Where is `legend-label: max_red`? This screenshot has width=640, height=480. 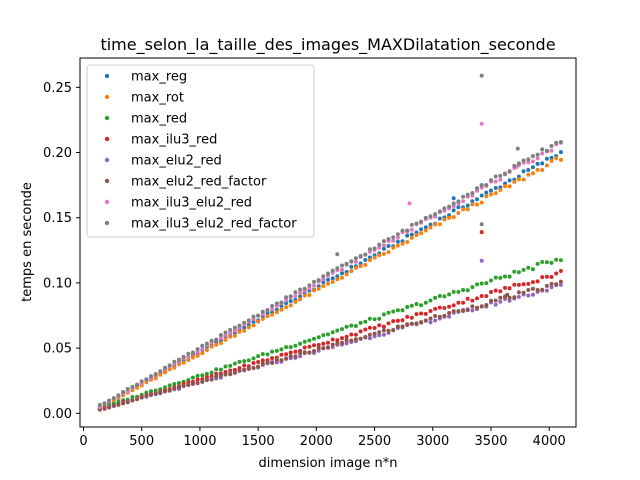 legend-label: max_red is located at coordinates (159, 119).